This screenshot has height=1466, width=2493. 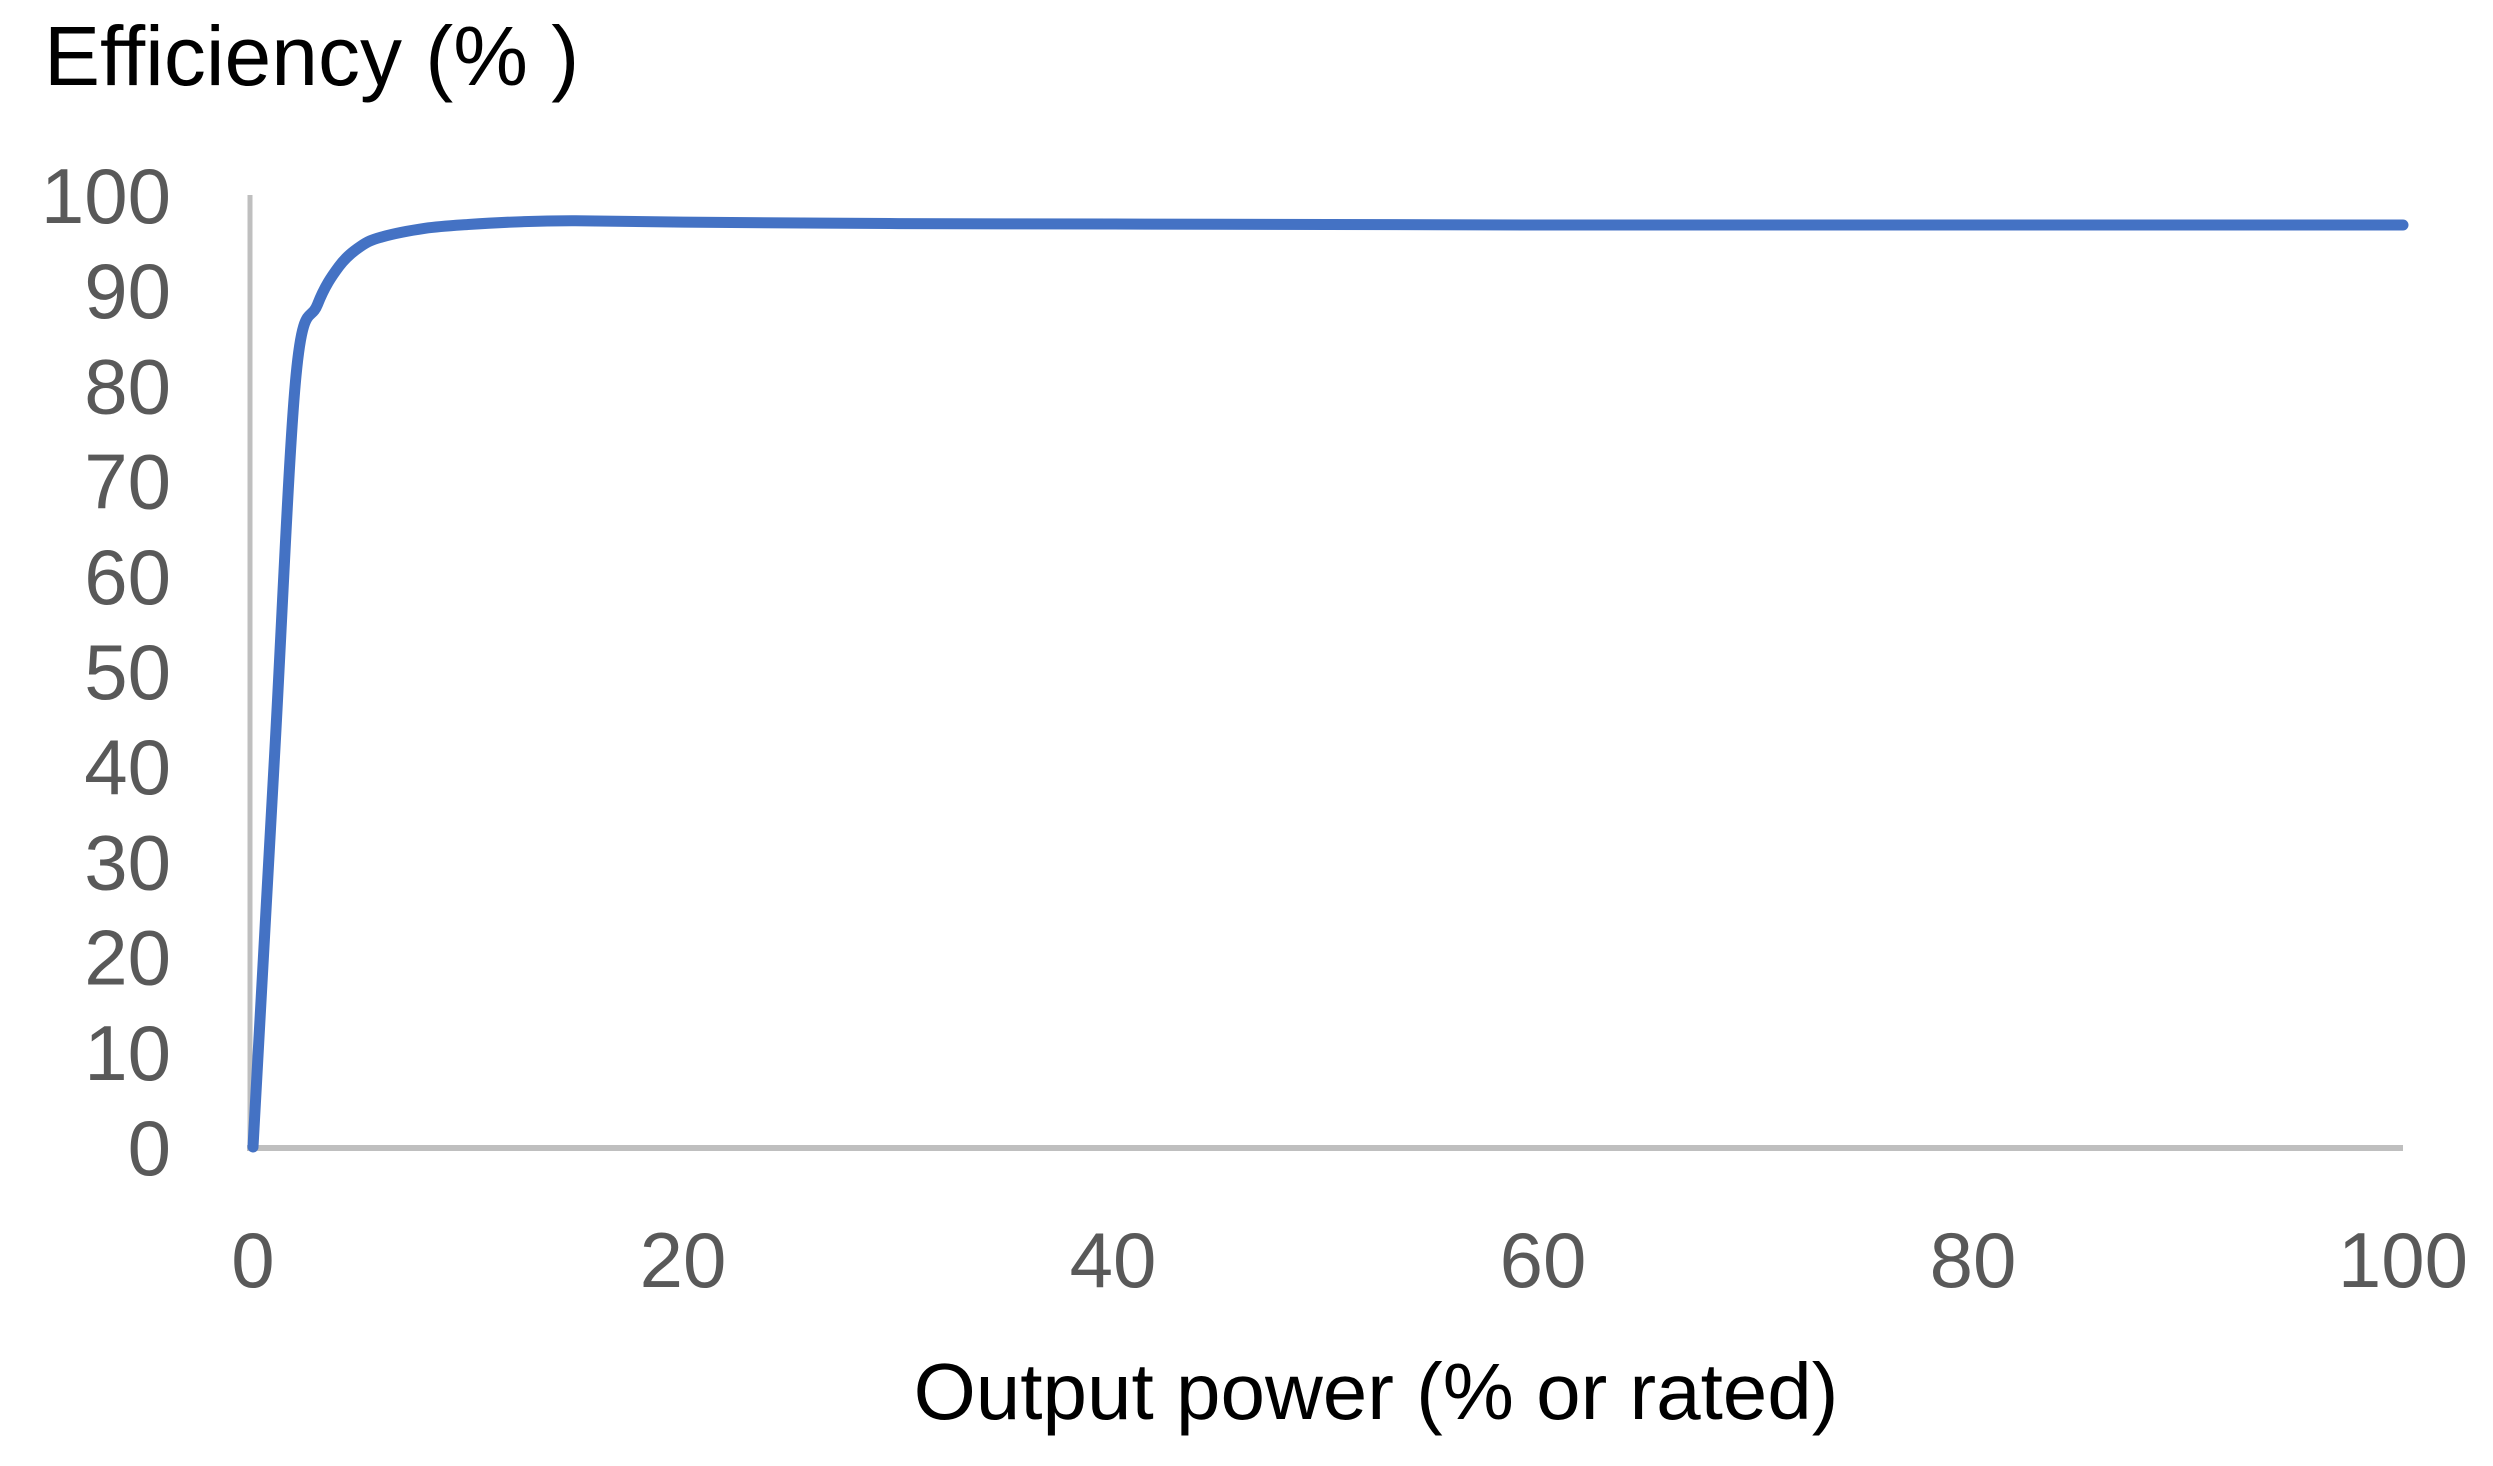 What do you see at coordinates (127, 862) in the screenshot?
I see `y-tick-label: 30` at bounding box center [127, 862].